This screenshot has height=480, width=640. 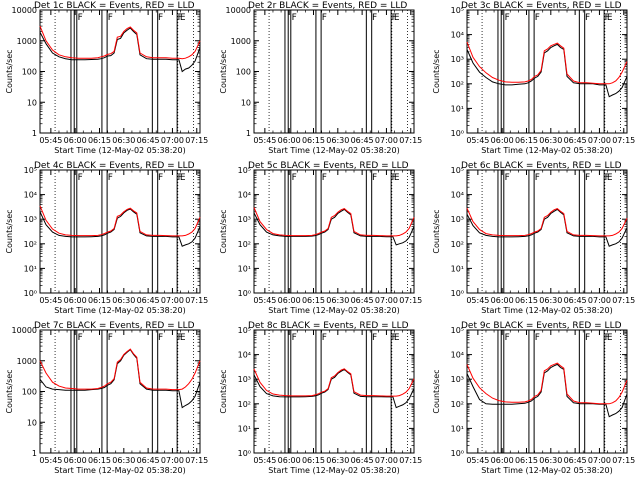 I want to click on y-tick-label: 10, so click(x=32, y=422).